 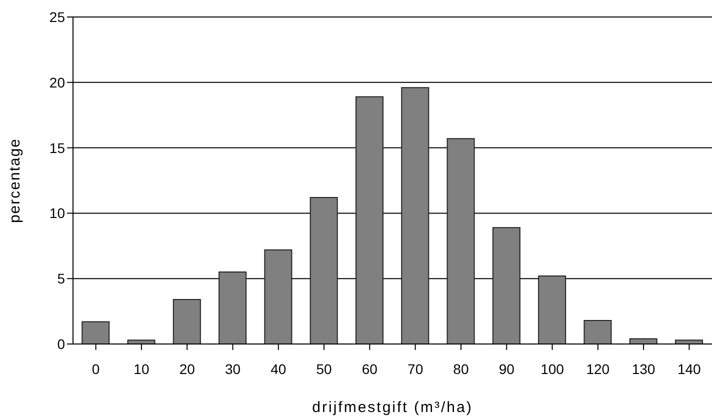 I want to click on x-tick-label: 90, so click(x=506, y=368).